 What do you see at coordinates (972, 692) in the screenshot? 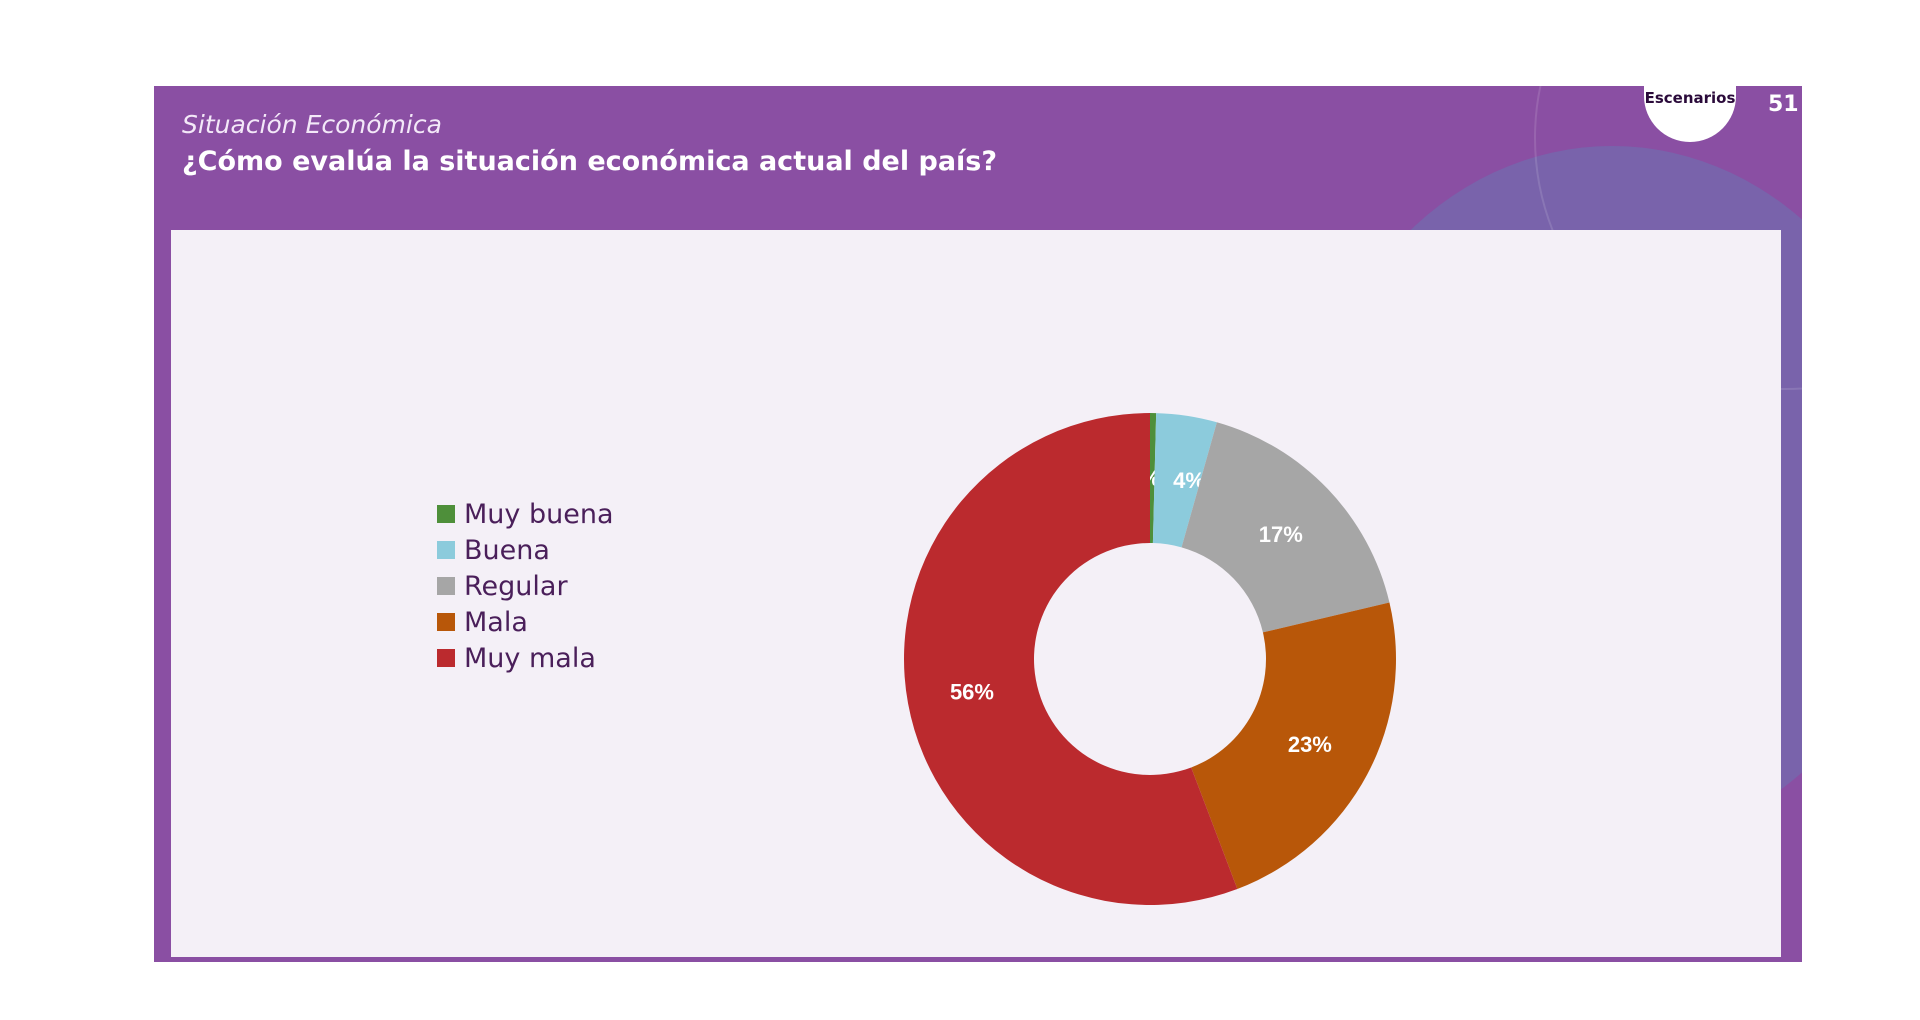
I see `data-label: 56%` at bounding box center [972, 692].